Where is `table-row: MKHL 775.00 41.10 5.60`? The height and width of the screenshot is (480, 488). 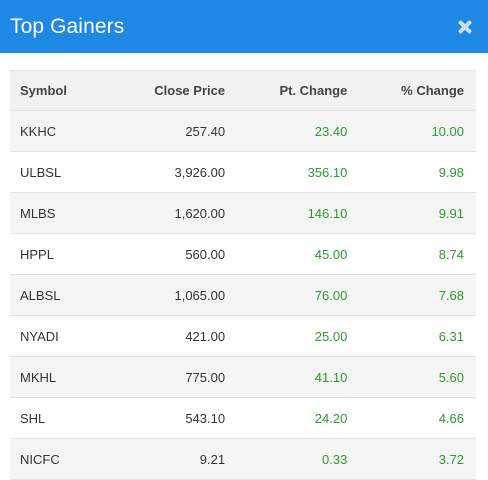 table-row: MKHL 775.00 41.10 5.60 is located at coordinates (243, 377).